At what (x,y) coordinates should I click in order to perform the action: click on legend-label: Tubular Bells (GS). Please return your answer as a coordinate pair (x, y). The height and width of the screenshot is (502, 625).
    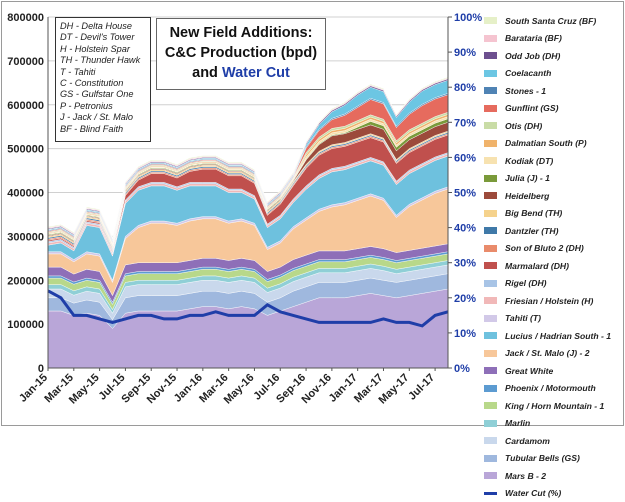
    Looking at the image, I should click on (542, 458).